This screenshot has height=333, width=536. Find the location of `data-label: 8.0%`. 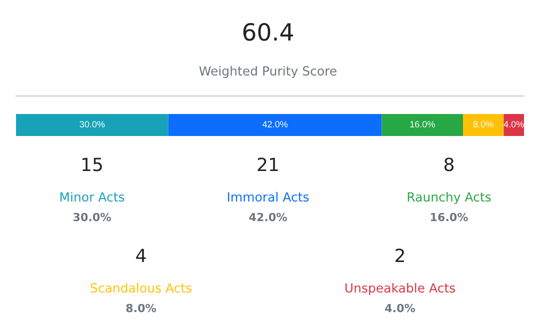

data-label: 8.0% is located at coordinates (483, 124).